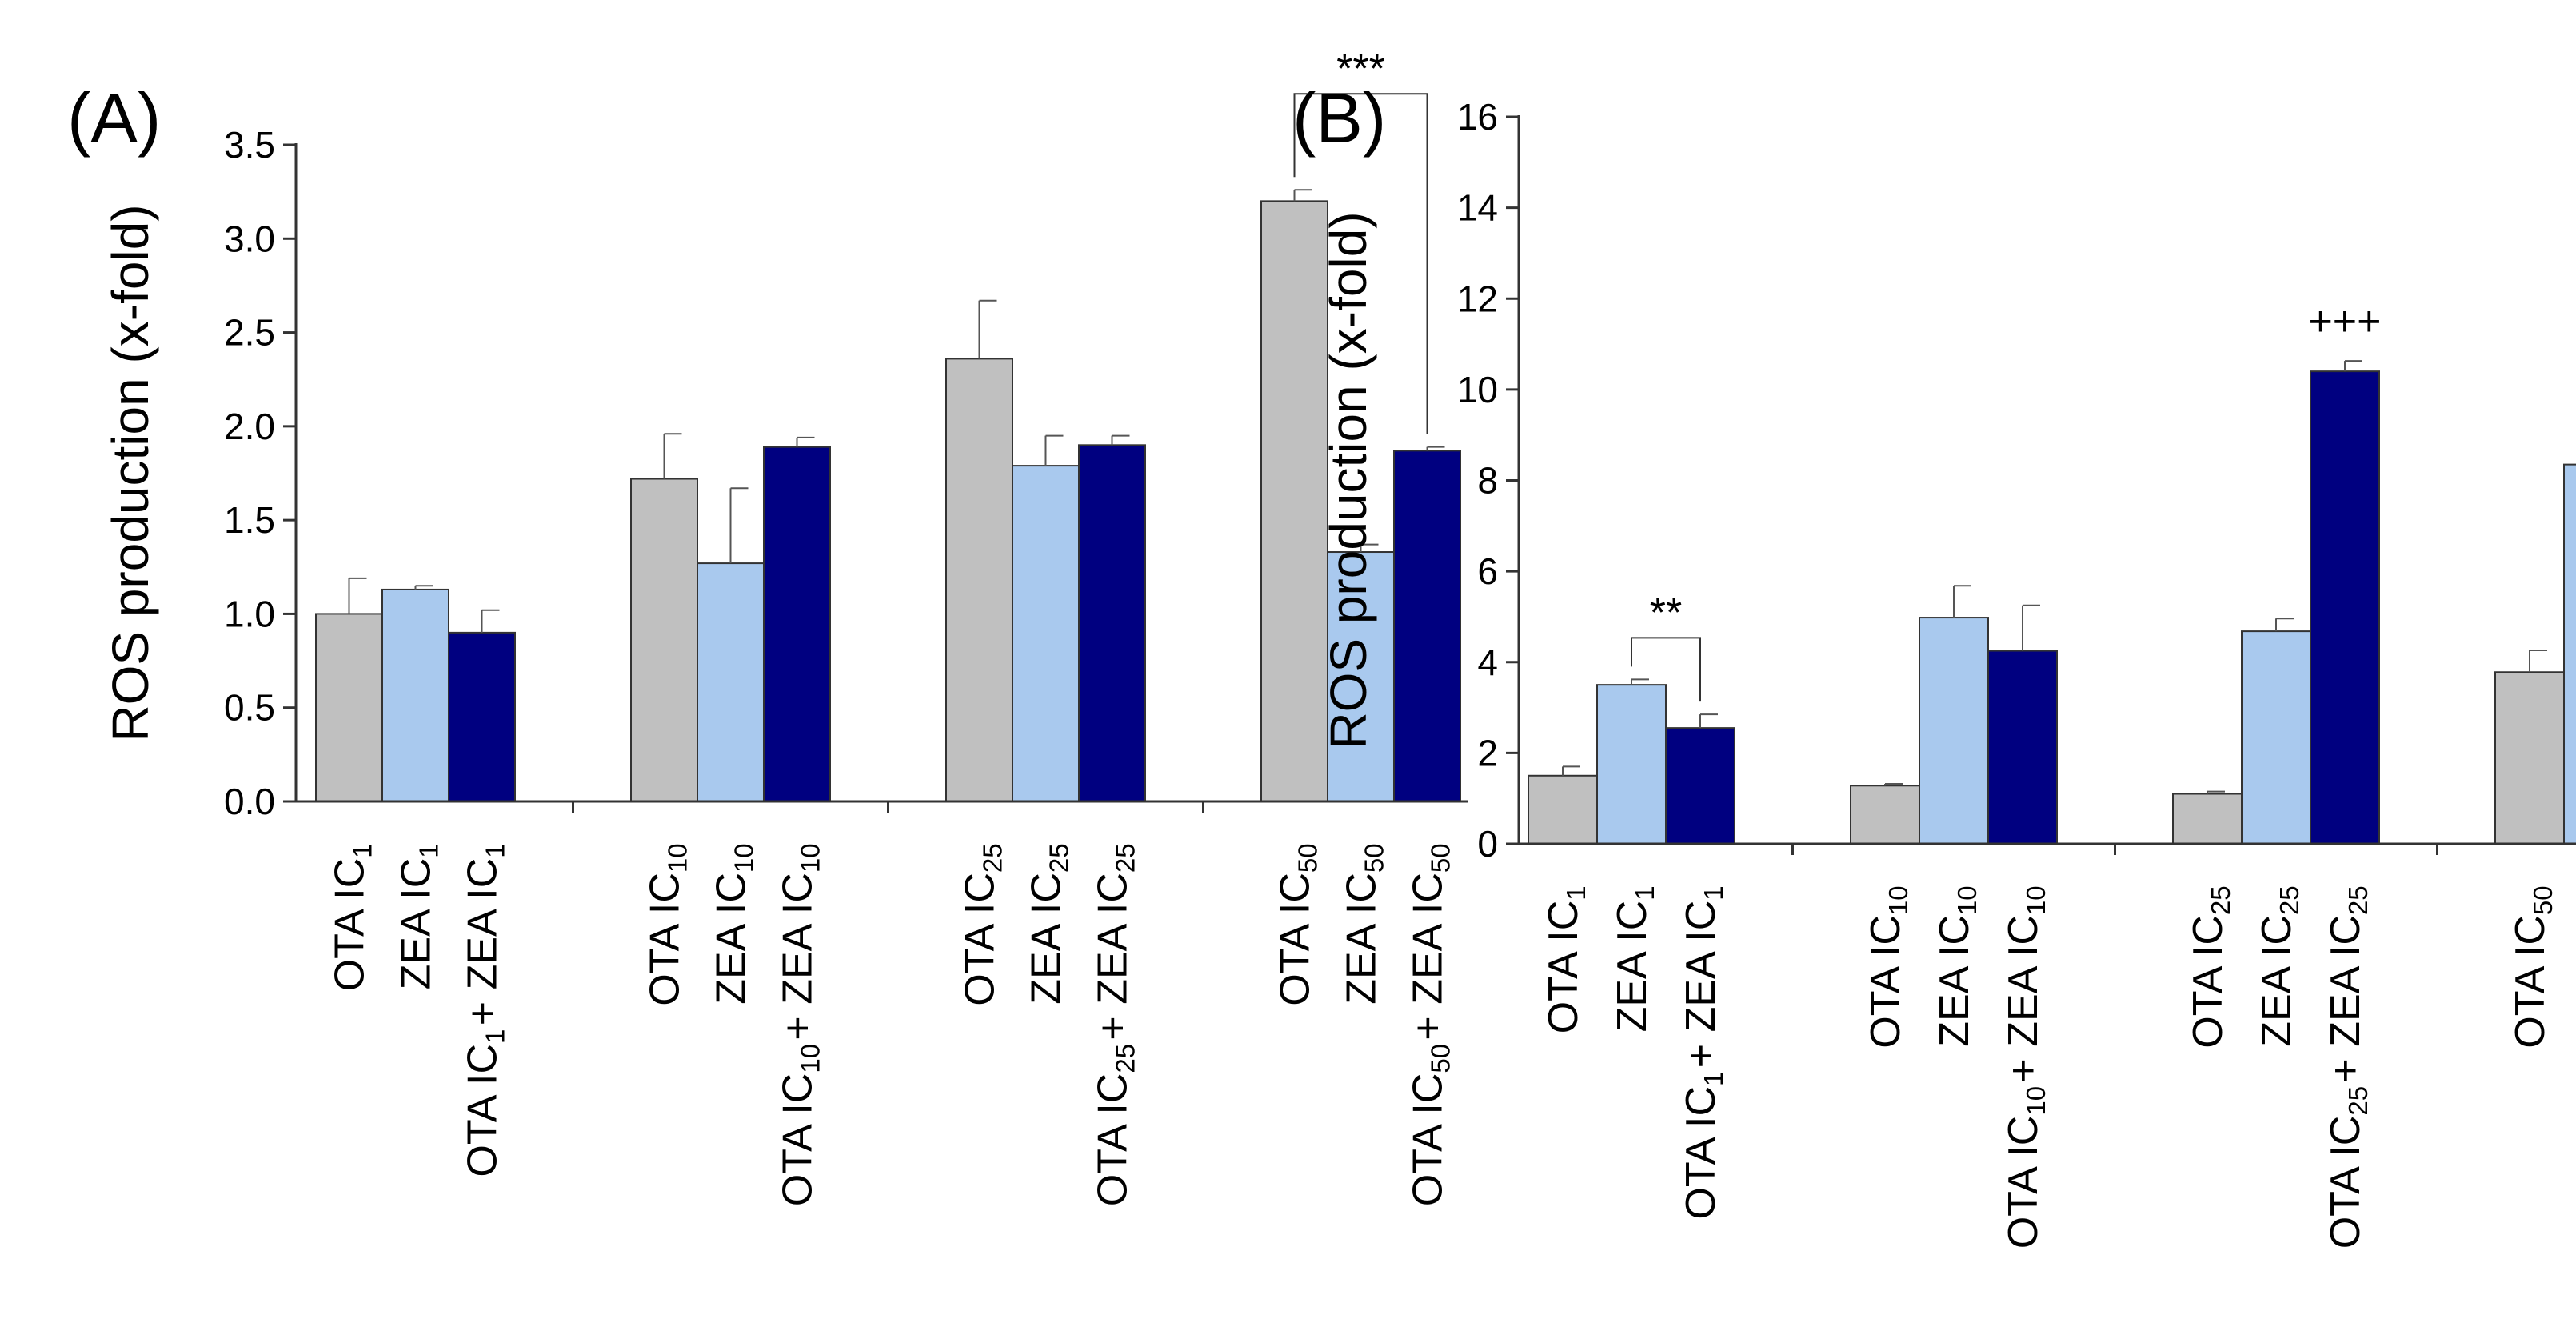  What do you see at coordinates (250, 145) in the screenshot?
I see `y-tick-label: 3.5` at bounding box center [250, 145].